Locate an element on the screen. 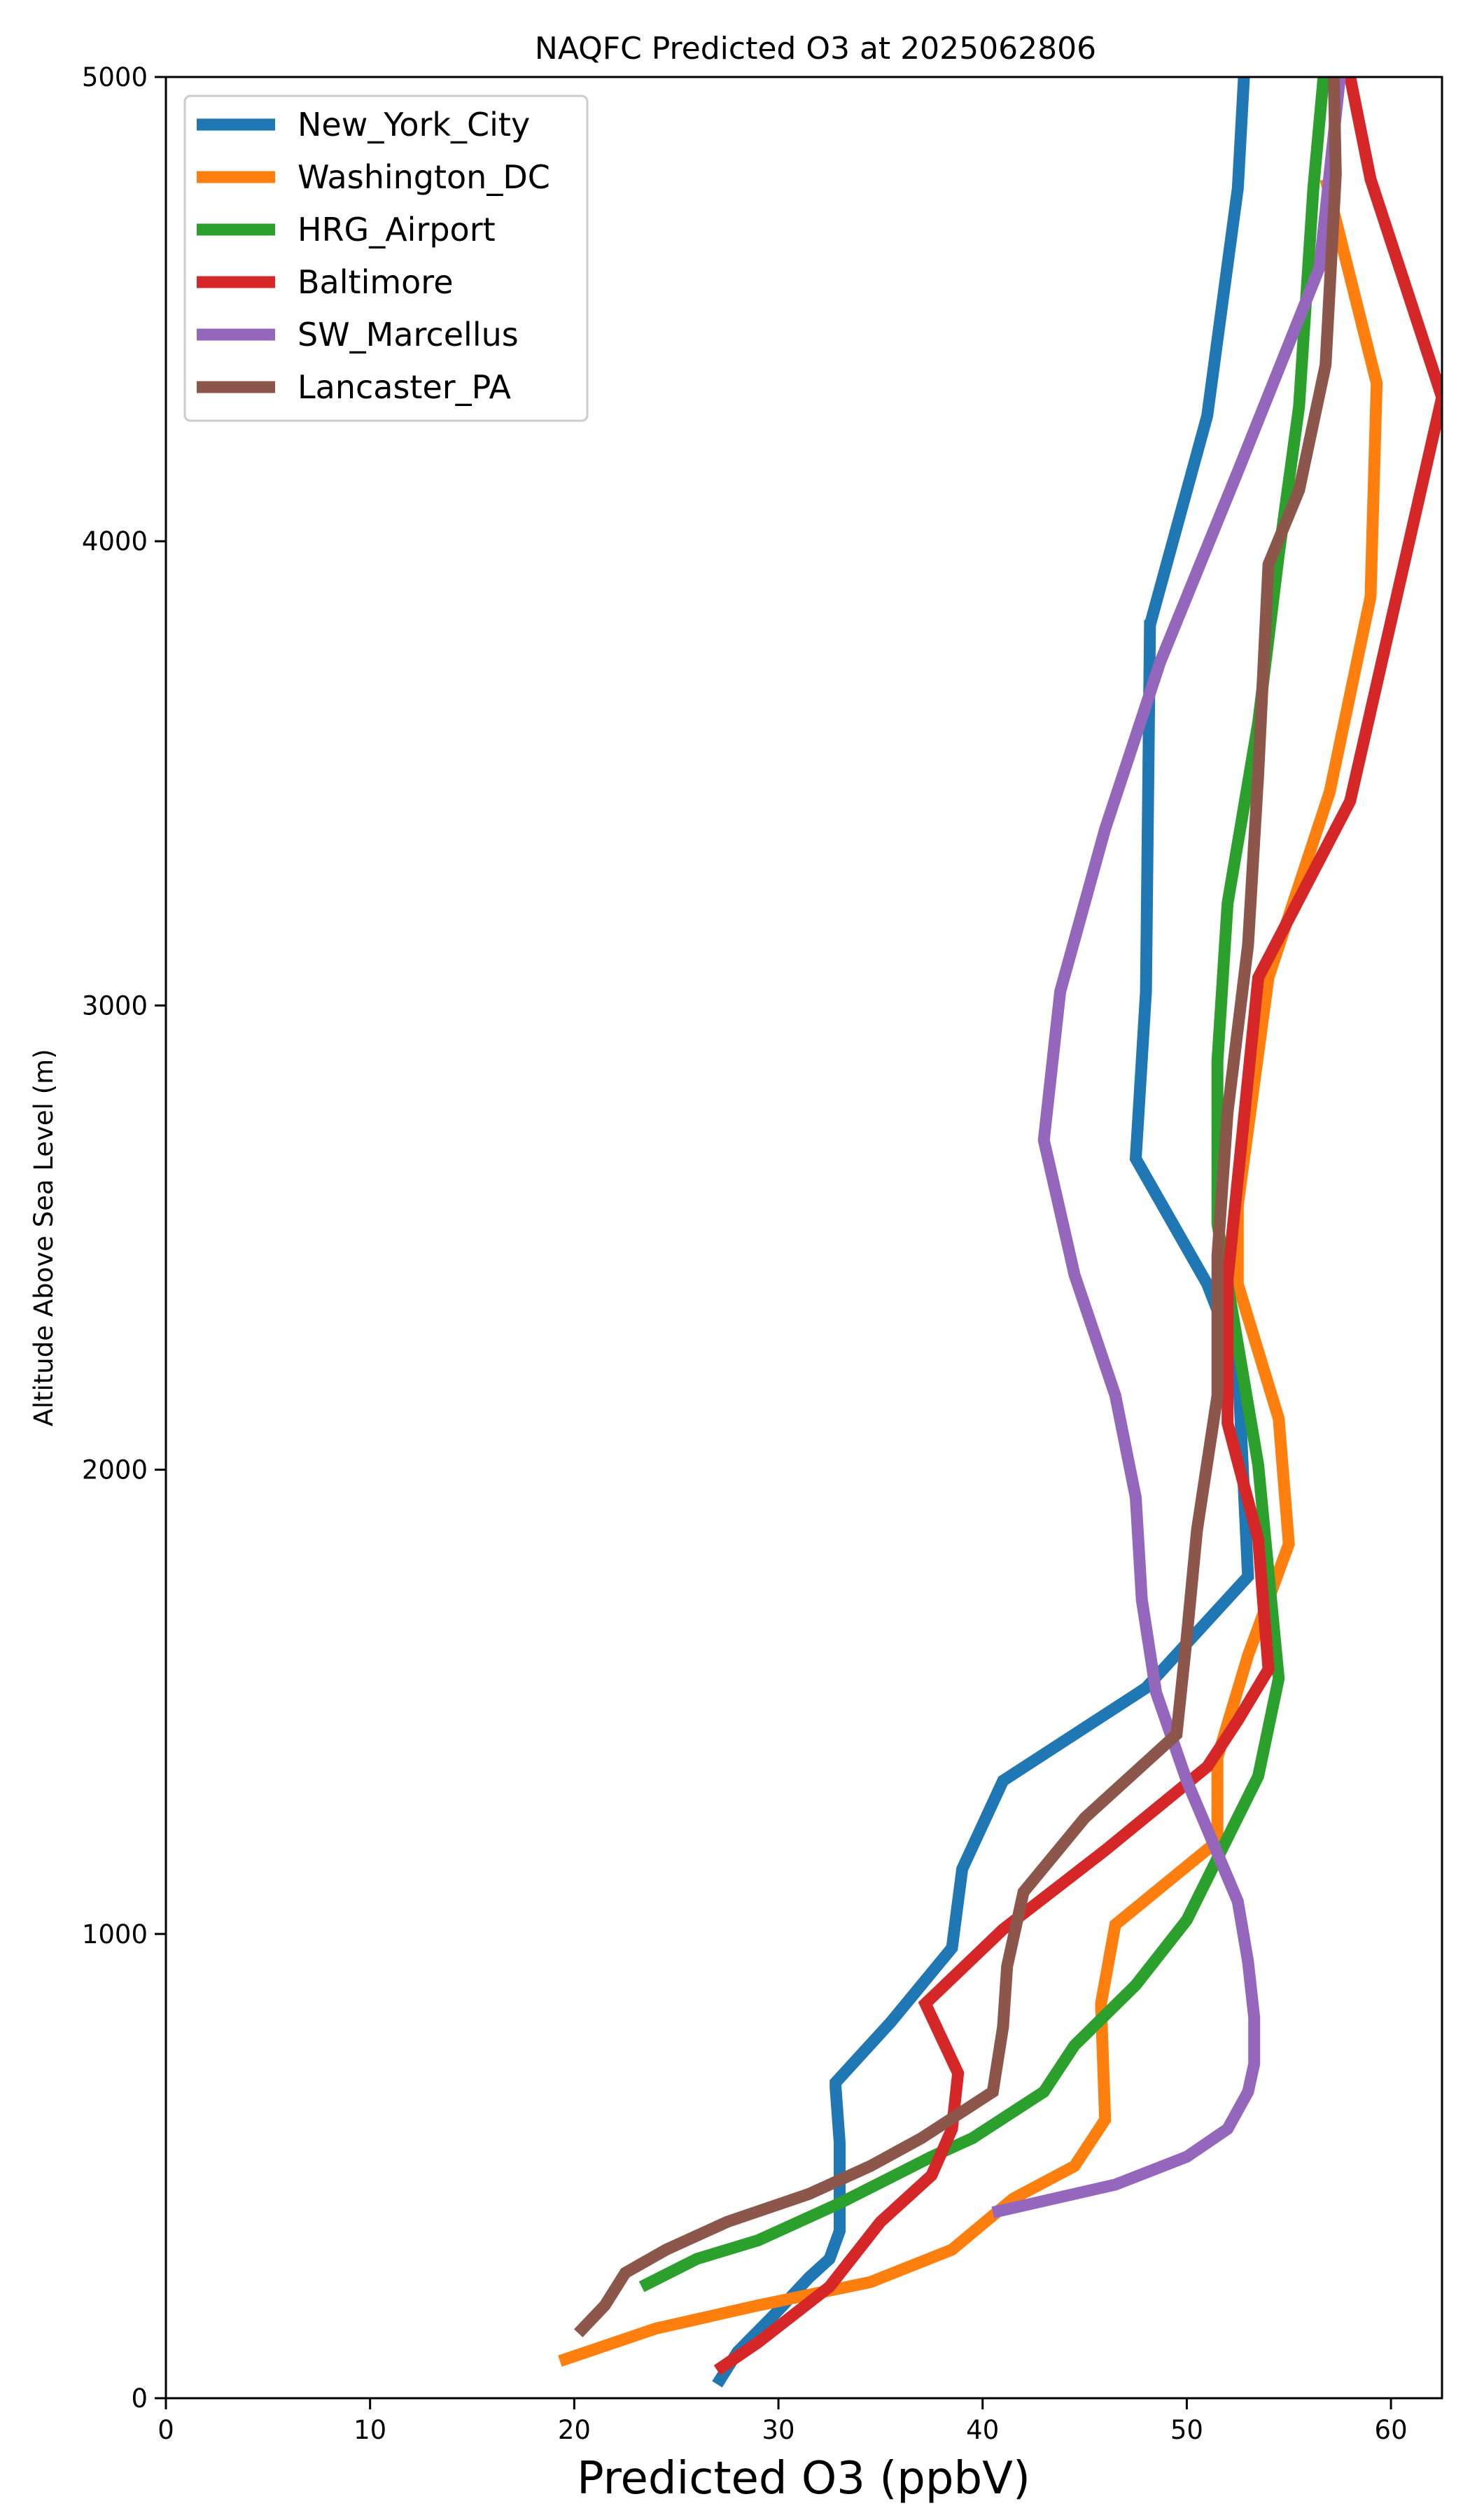  y-tick-label: 2000 is located at coordinates (115, 1470).